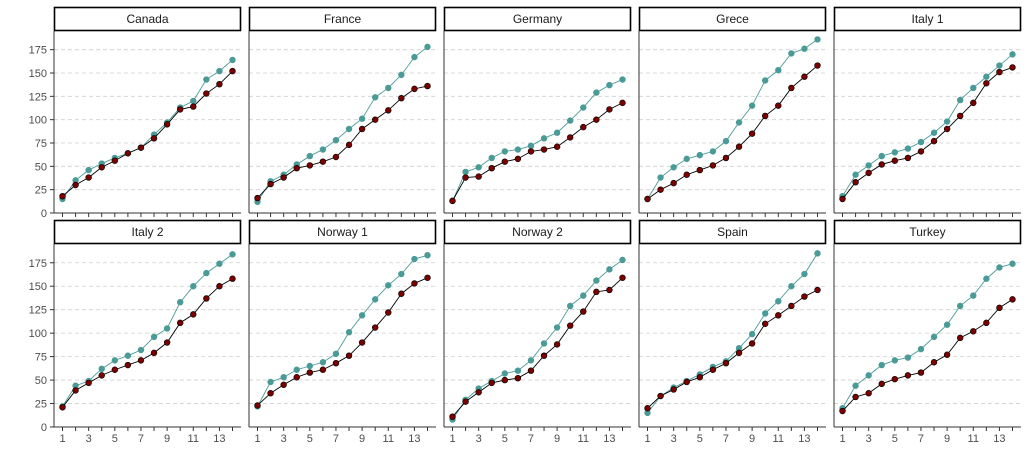  I want to click on y-tick-label: 75, so click(41, 358).